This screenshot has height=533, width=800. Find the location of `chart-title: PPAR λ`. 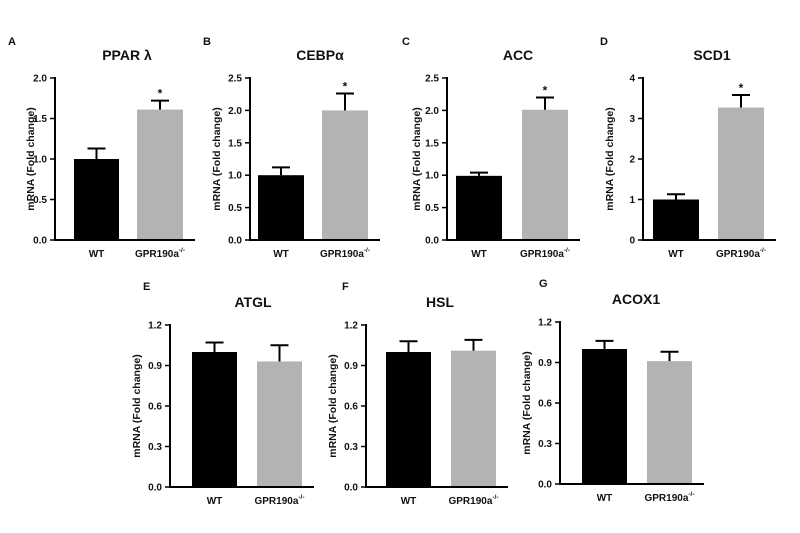

chart-title: PPAR λ is located at coordinates (127, 55).